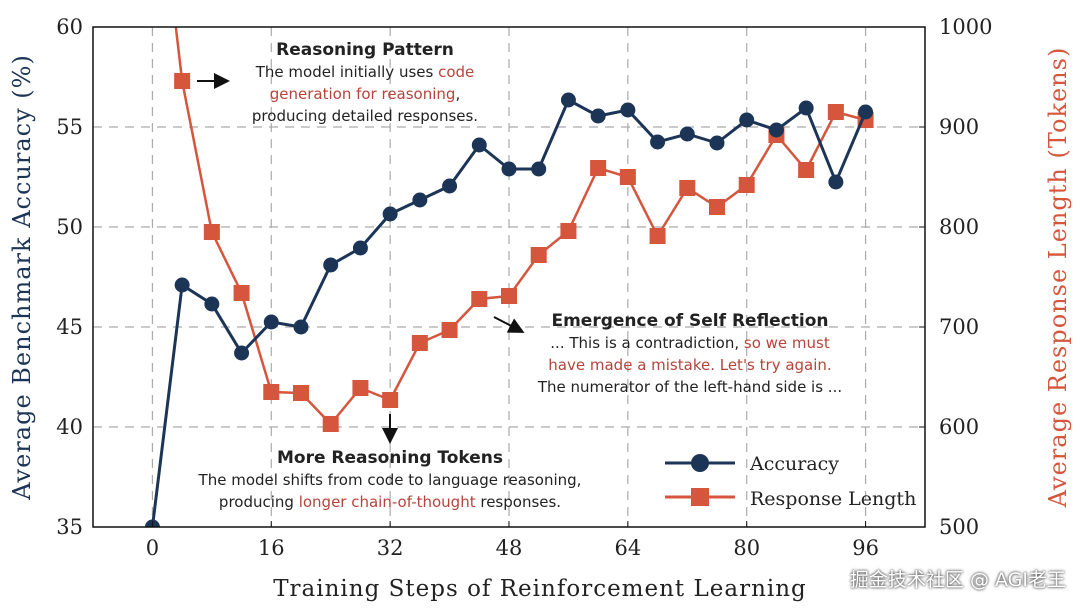 This screenshot has width=1080, height=608. I want to click on annotation-highlight: generation for reasoning, so click(362, 94).